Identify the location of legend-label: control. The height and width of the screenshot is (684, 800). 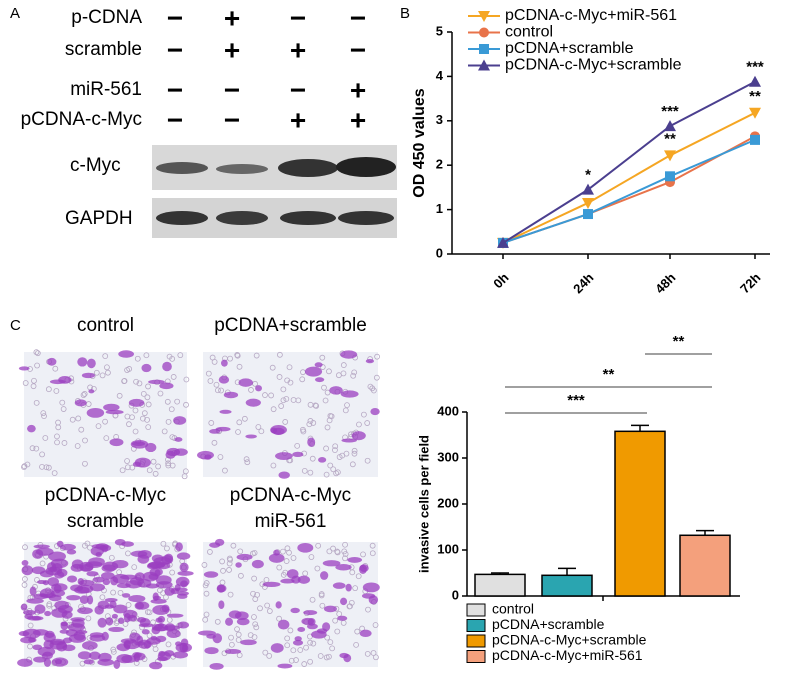
(529, 32).